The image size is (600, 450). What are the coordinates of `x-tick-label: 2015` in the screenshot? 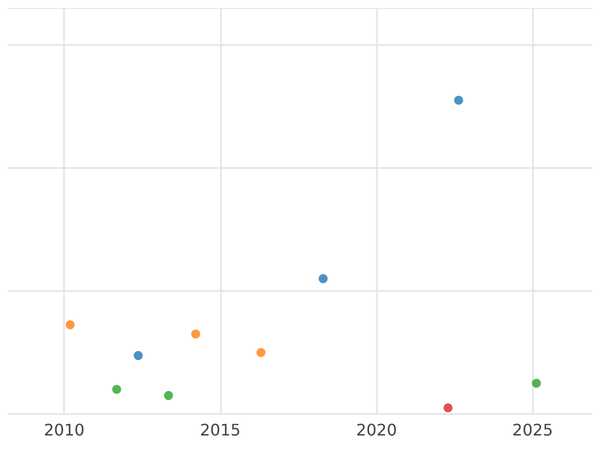 It's located at (220, 430).